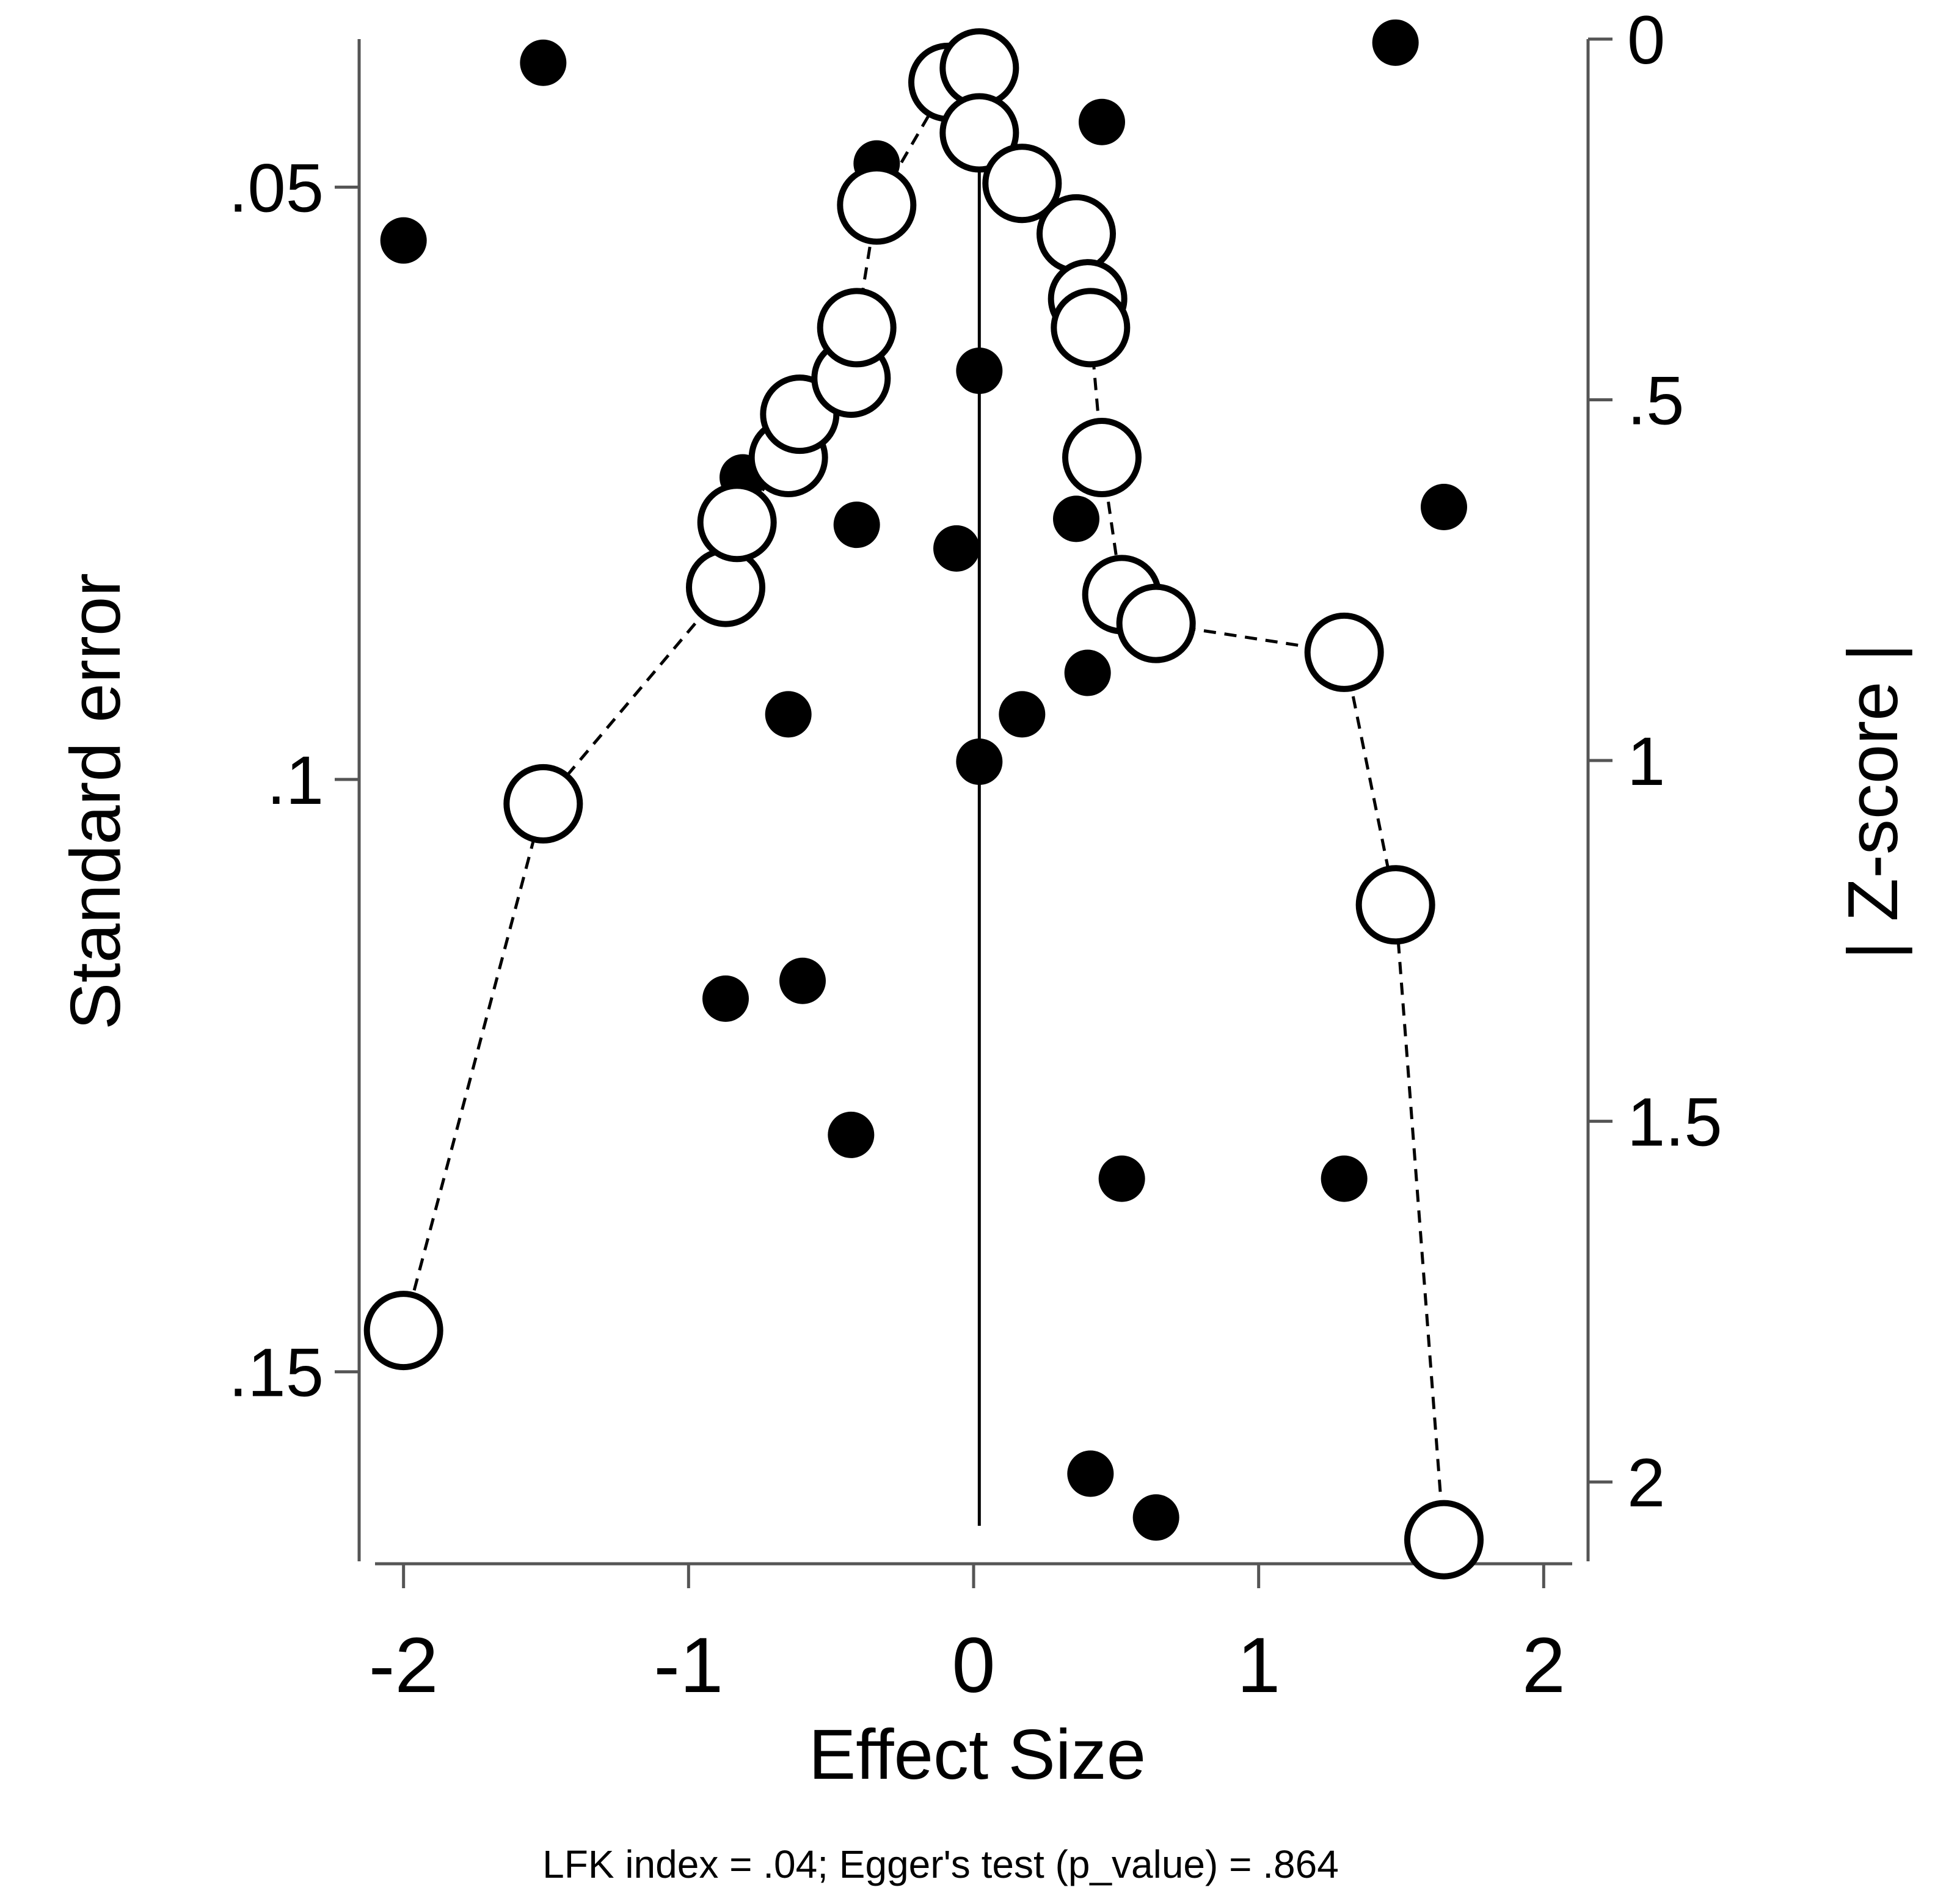  What do you see at coordinates (973, 1665) in the screenshot?
I see `x-tick-label: 0` at bounding box center [973, 1665].